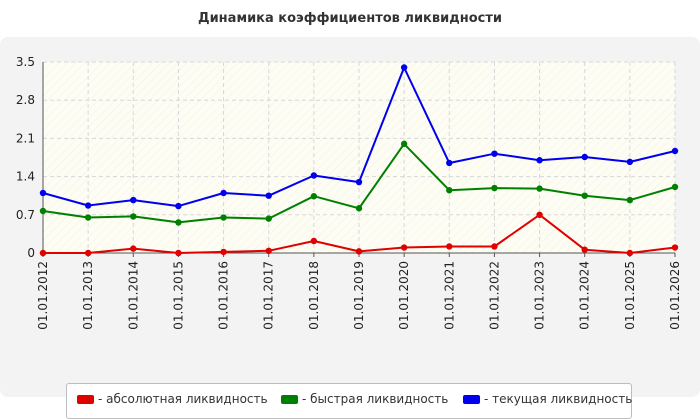  Describe the element at coordinates (471, 399) in the screenshot. I see `legend-swatch-current` at that location.